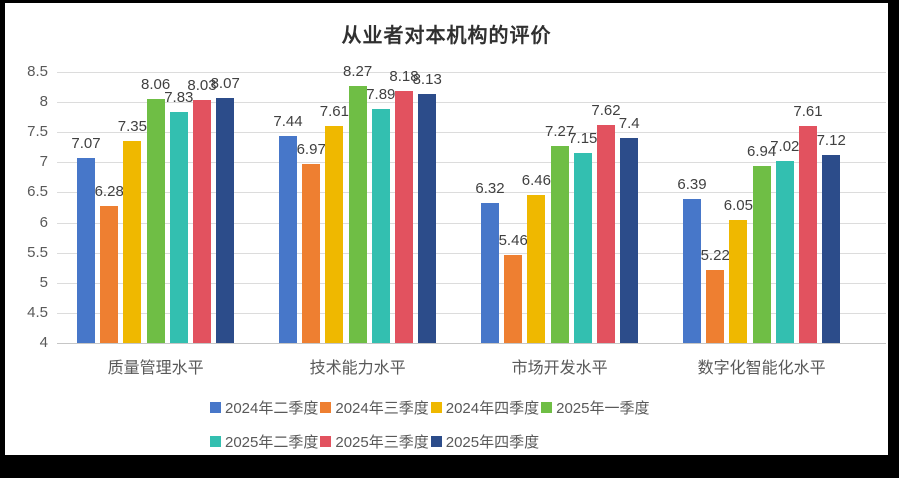 The height and width of the screenshot is (478, 899). What do you see at coordinates (492, 442) in the screenshot?
I see `legend-label: 2025年四季度` at bounding box center [492, 442].